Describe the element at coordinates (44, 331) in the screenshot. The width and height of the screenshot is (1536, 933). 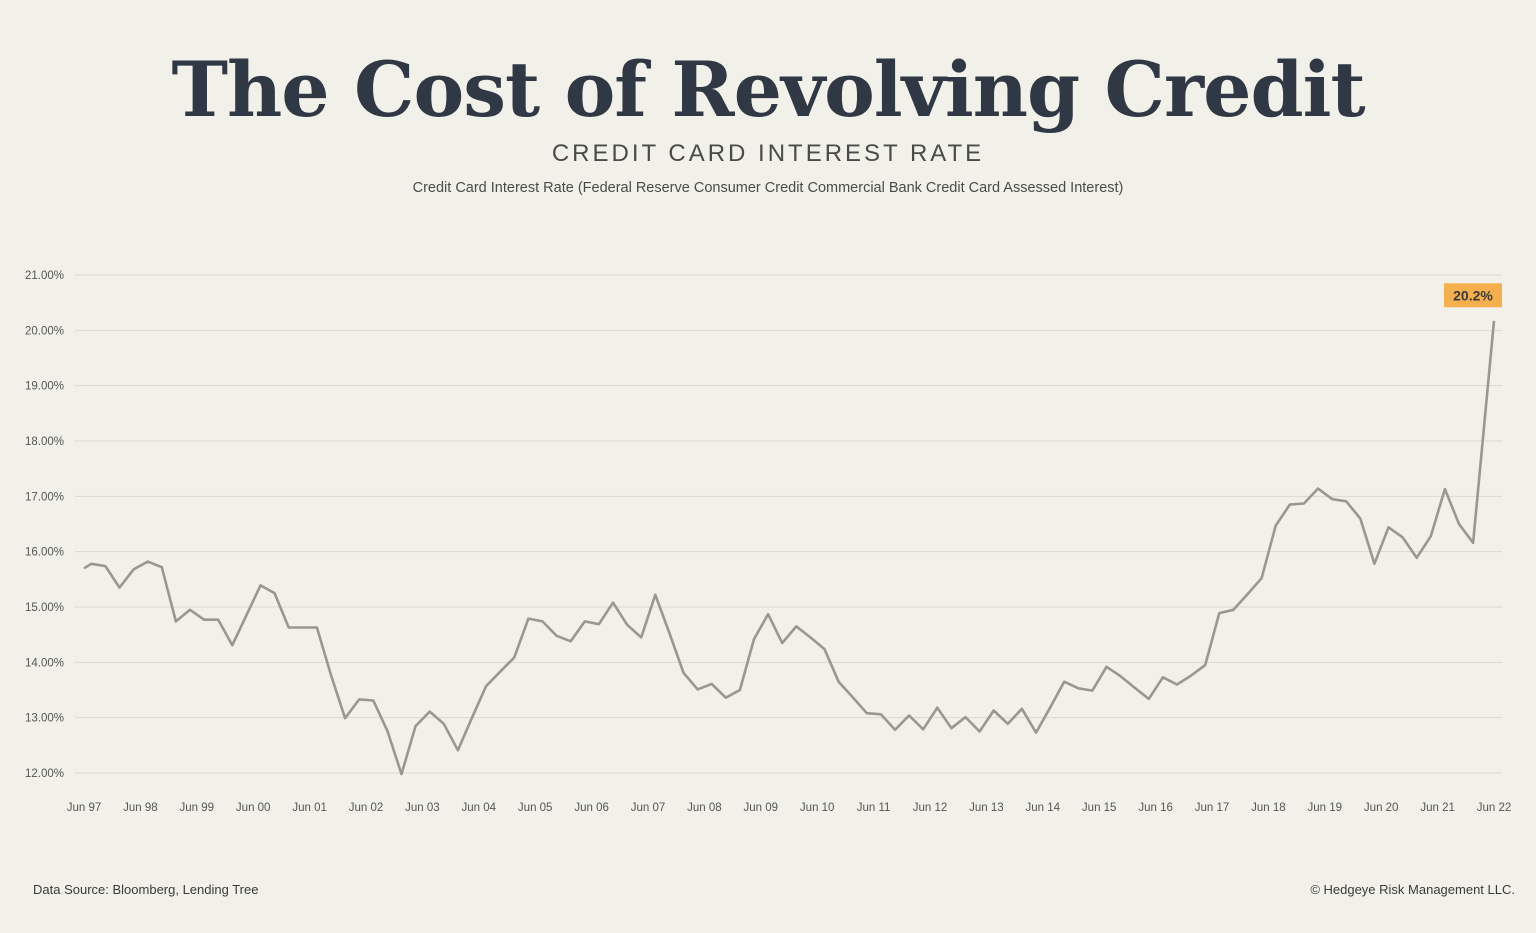
I see `y-tick-label: 20.00%` at that location.